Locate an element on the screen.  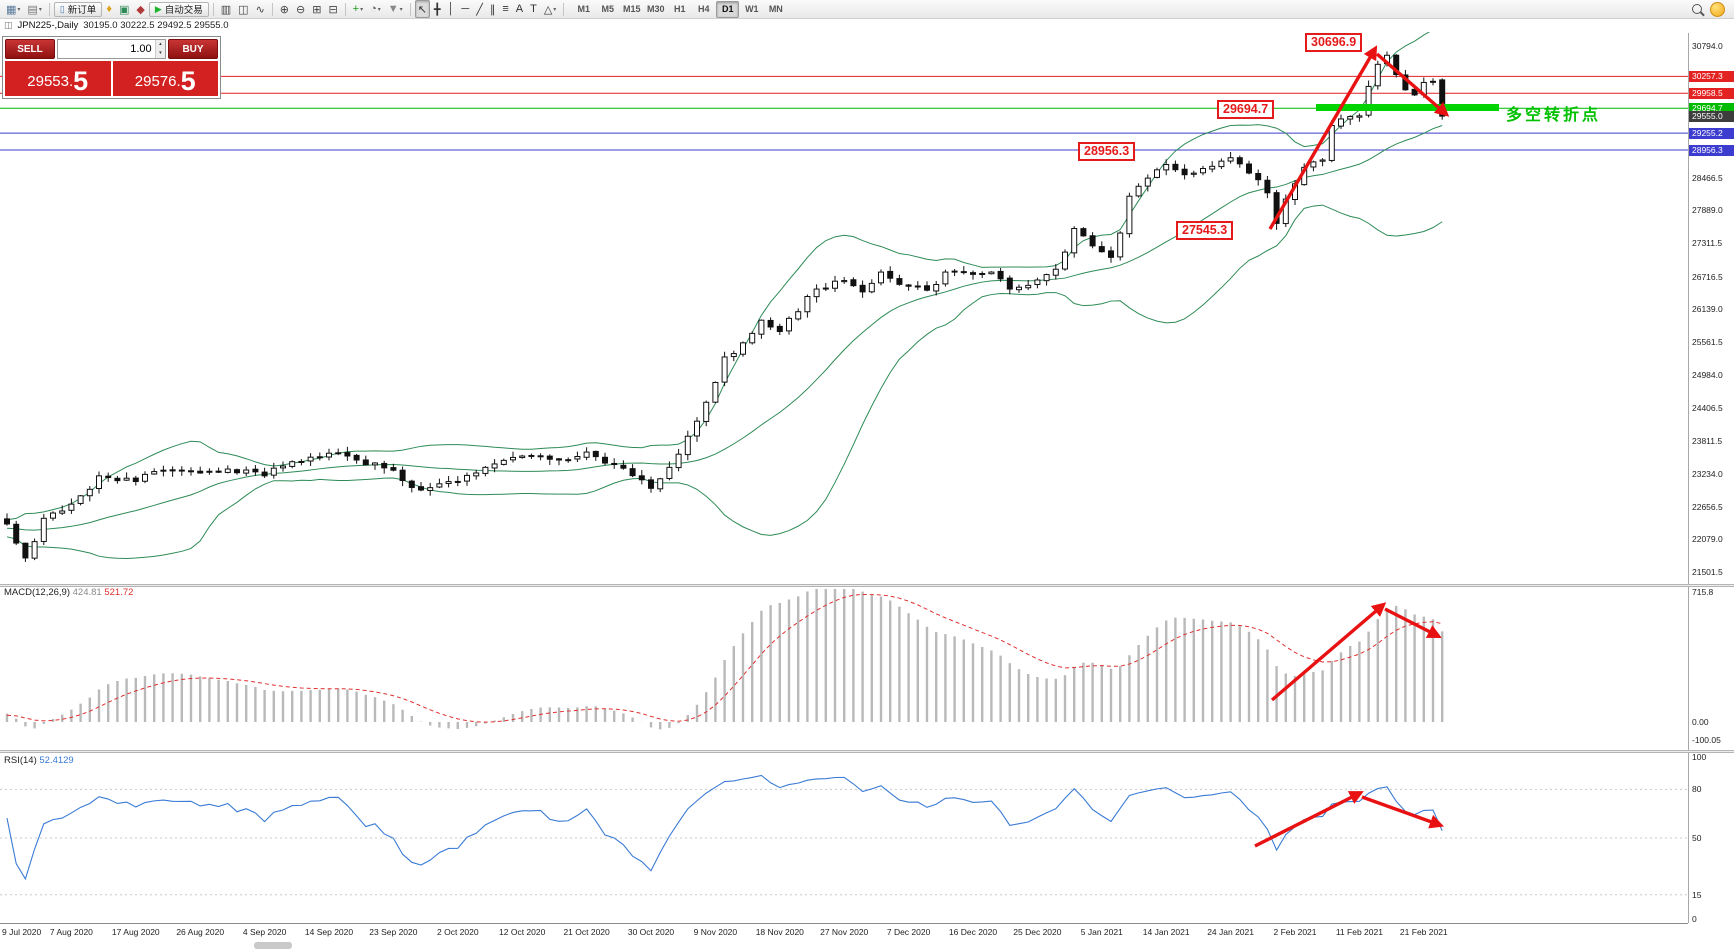
volume-input is located at coordinates (106, 49).